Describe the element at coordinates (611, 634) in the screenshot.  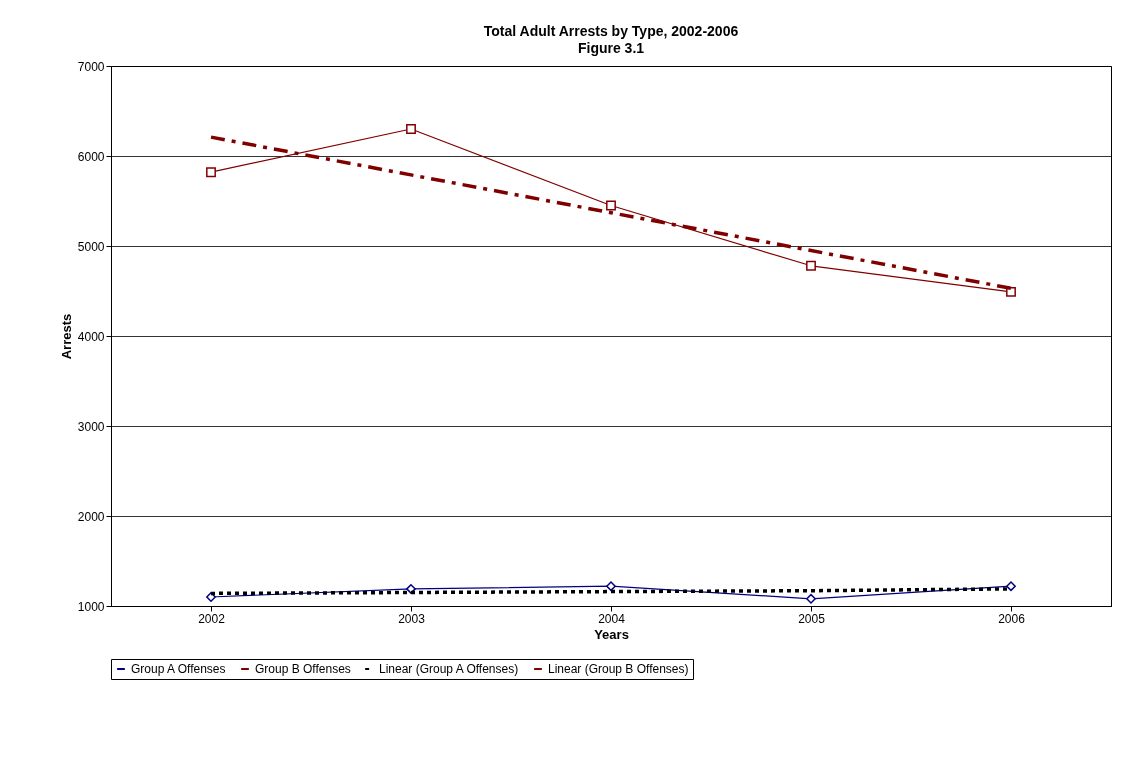
I see `x-axis-title: Years` at that location.